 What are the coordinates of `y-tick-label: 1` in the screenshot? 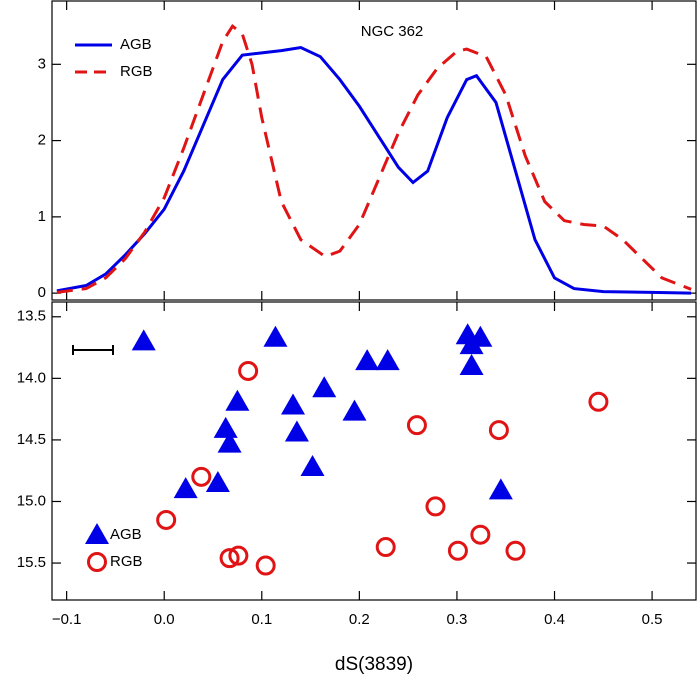 It's located at (42, 216).